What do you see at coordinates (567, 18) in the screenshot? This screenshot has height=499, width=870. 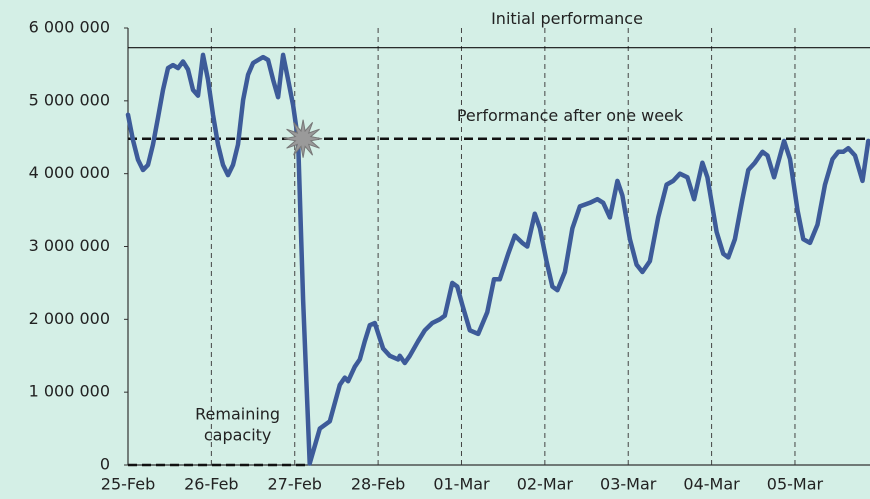 I see `reference-label: Initial performance` at bounding box center [567, 18].